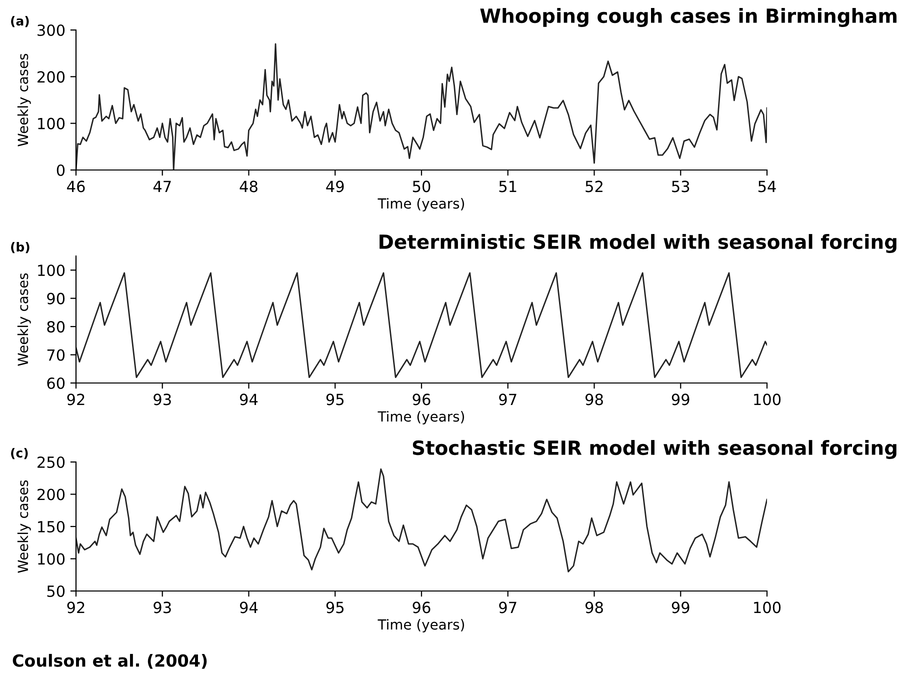 This screenshot has width=913, height=673. I want to click on chart-title: Stochastic SEIR model with seasonal forcing, so click(654, 449).